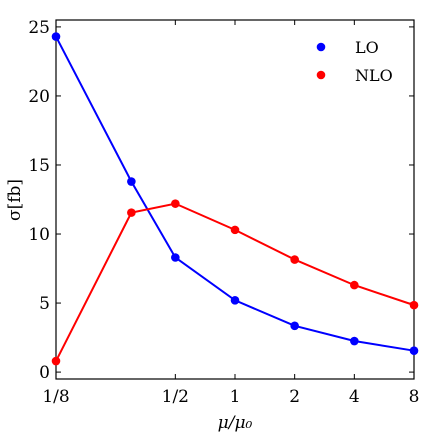 The width and height of the screenshot is (436, 436). Describe the element at coordinates (44, 373) in the screenshot. I see `y-tick-label: 0` at that location.